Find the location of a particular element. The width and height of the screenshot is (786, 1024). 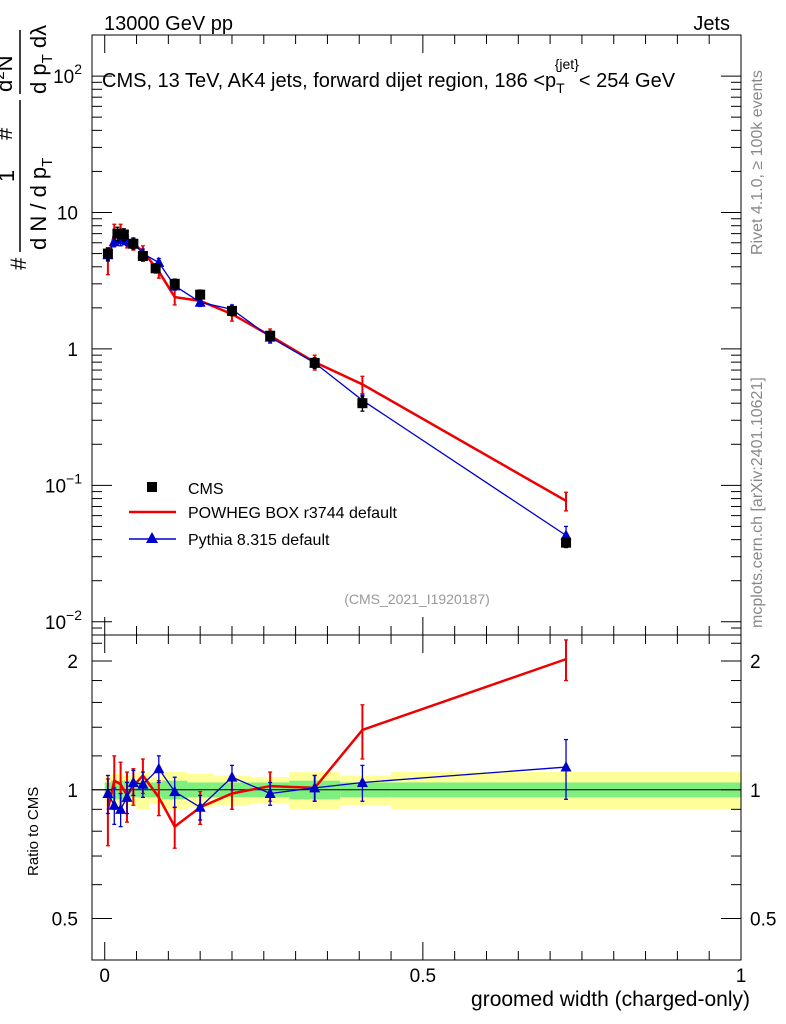

header-right: Jets is located at coordinates (711, 24).